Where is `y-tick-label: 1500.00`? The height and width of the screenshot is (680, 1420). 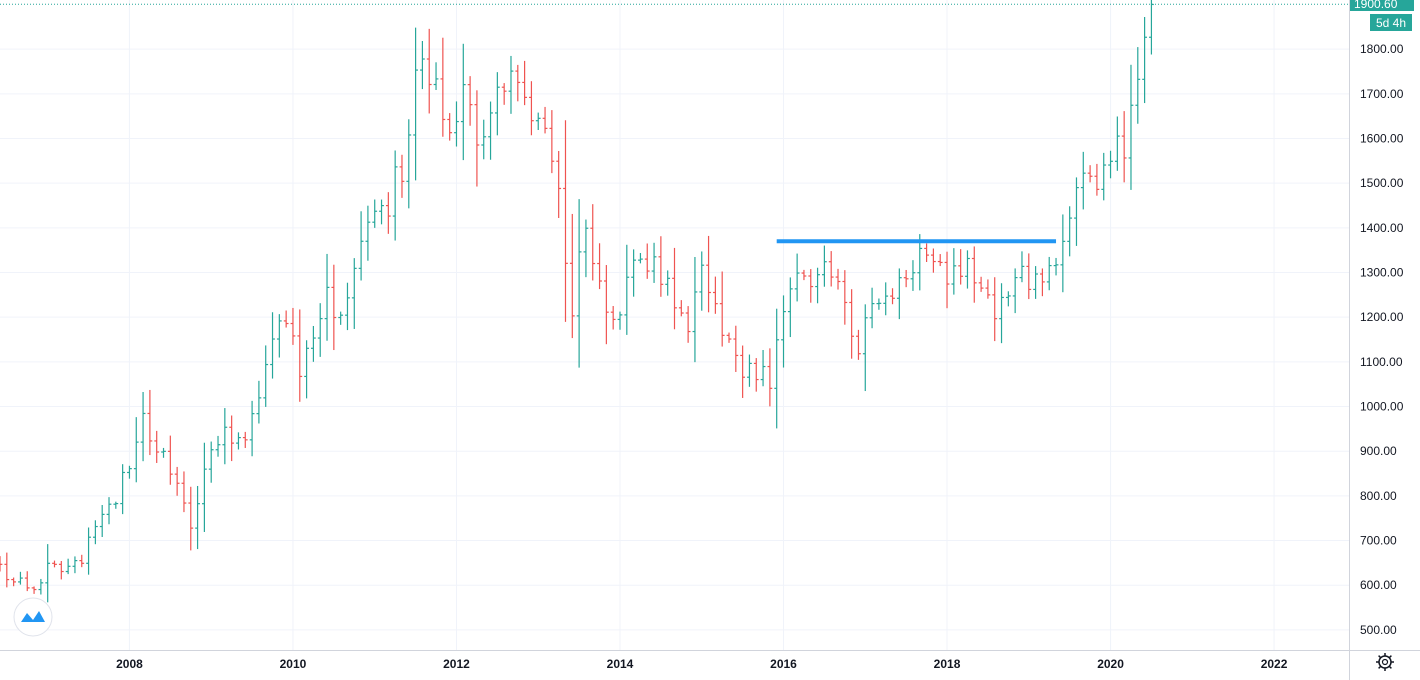 y-tick-label: 1500.00 is located at coordinates (1382, 183).